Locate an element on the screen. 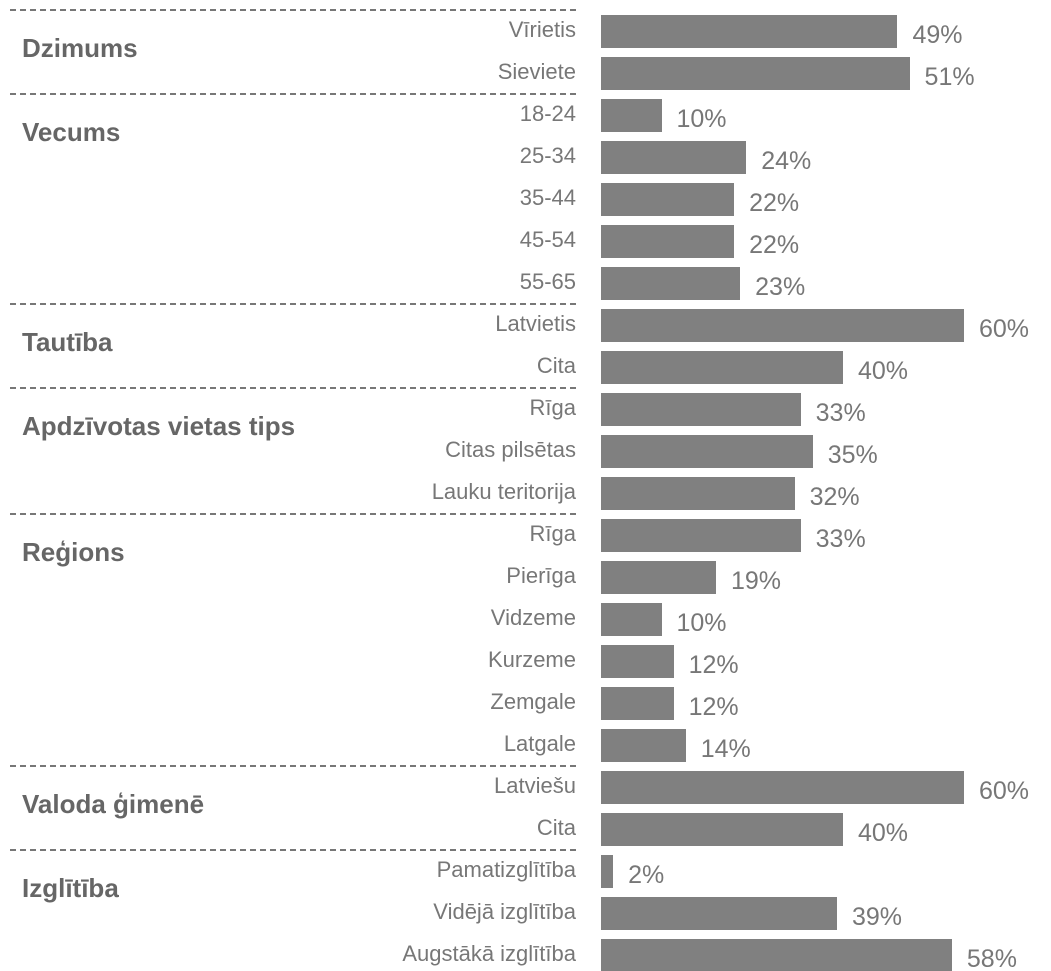 The image size is (1051, 971). category-label: Latgale is located at coordinates (539, 743).